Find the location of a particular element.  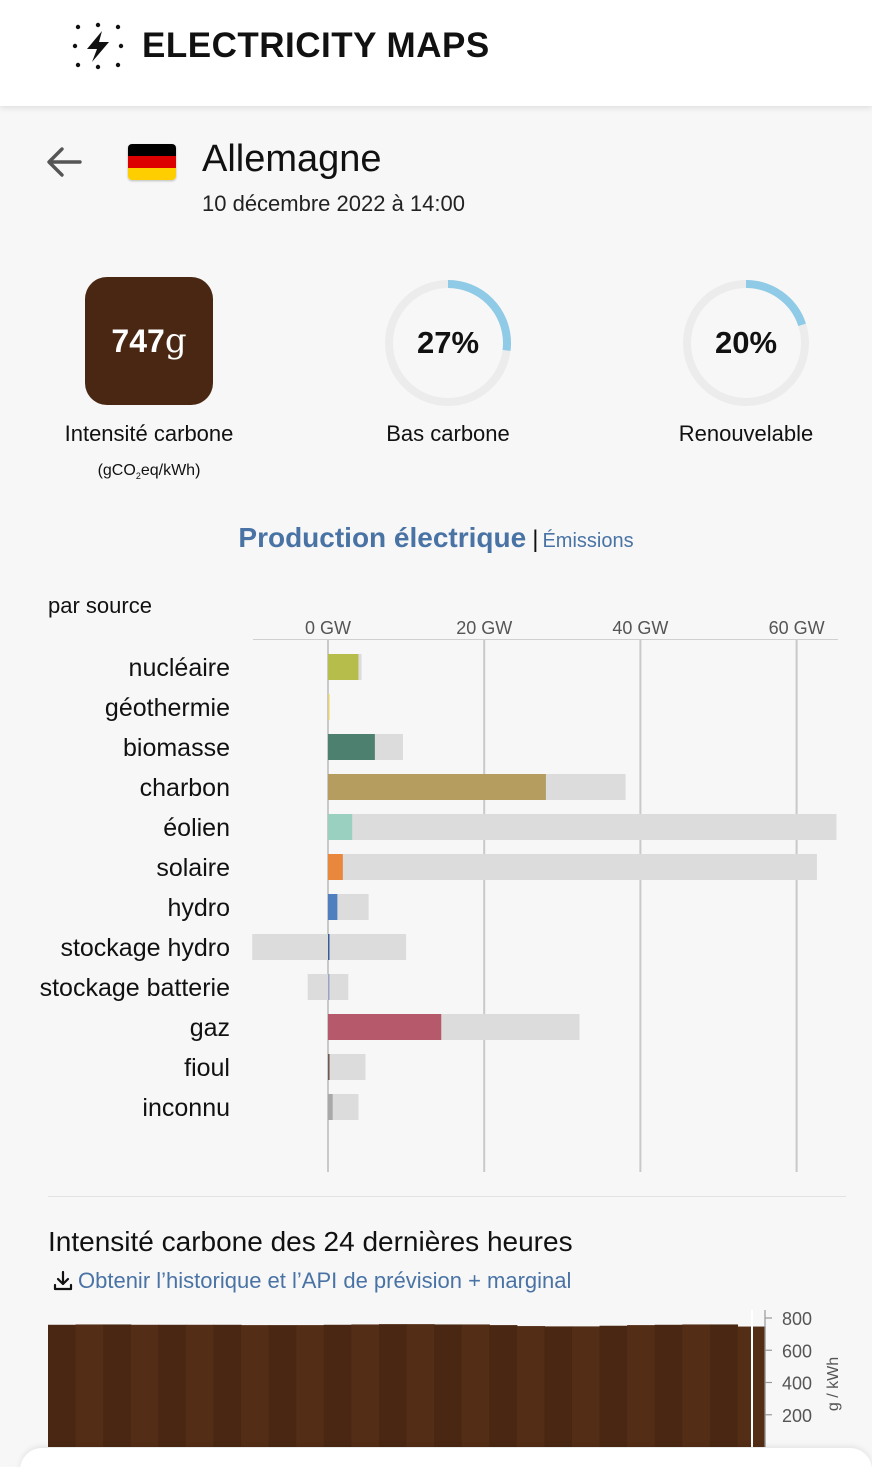

country-name: Allemagne is located at coordinates (292, 159).